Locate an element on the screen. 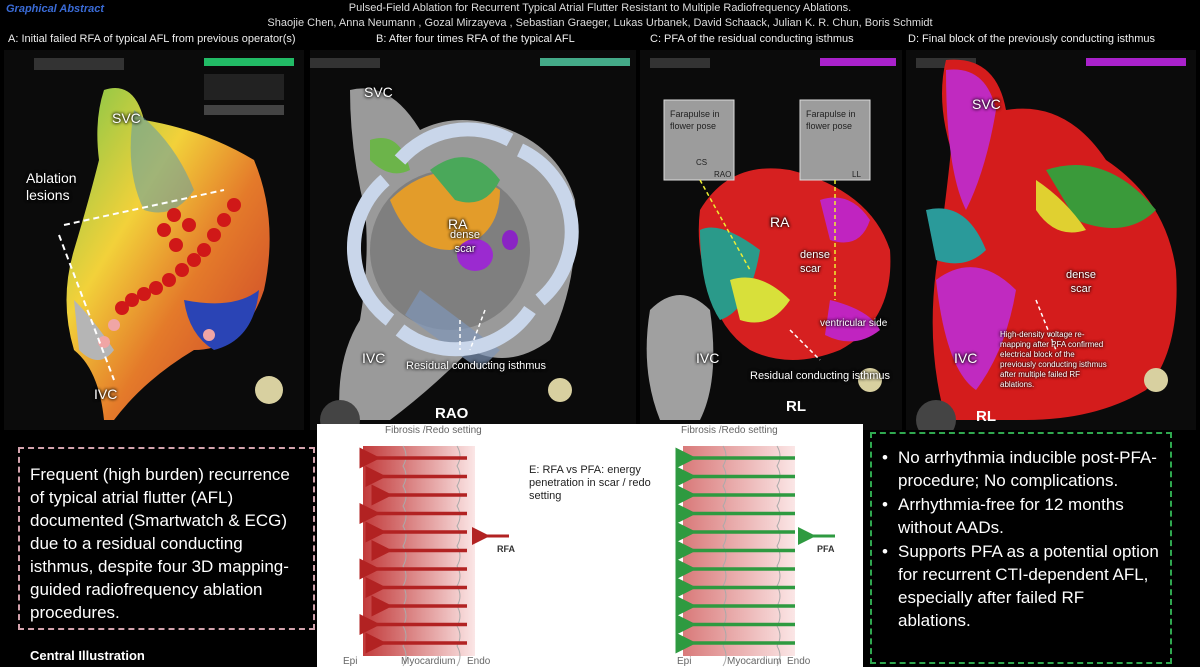 The height and width of the screenshot is (667, 1200). panel-c-scar-label: dense scar is located at coordinates (815, 262).